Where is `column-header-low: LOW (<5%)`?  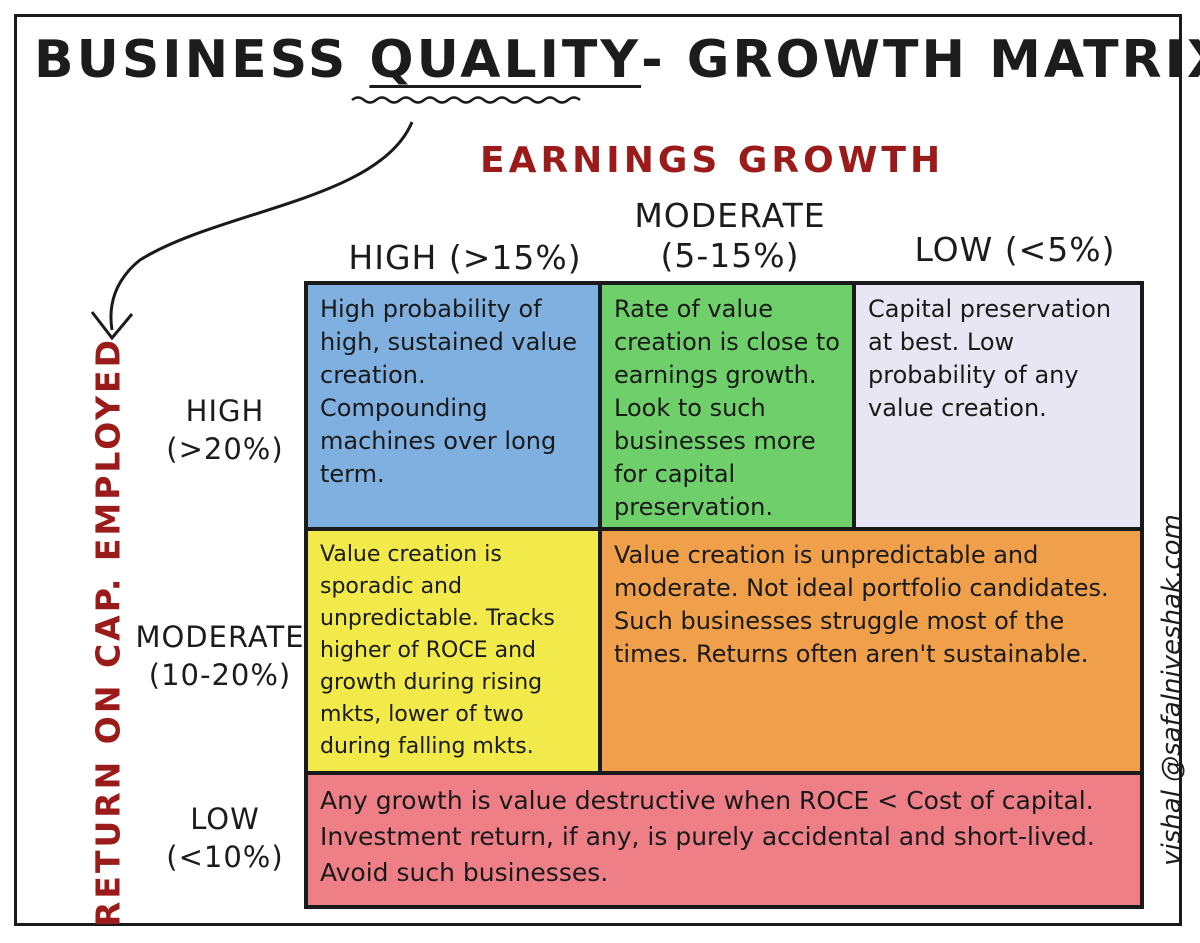 column-header-low: LOW (<5%) is located at coordinates (1015, 249).